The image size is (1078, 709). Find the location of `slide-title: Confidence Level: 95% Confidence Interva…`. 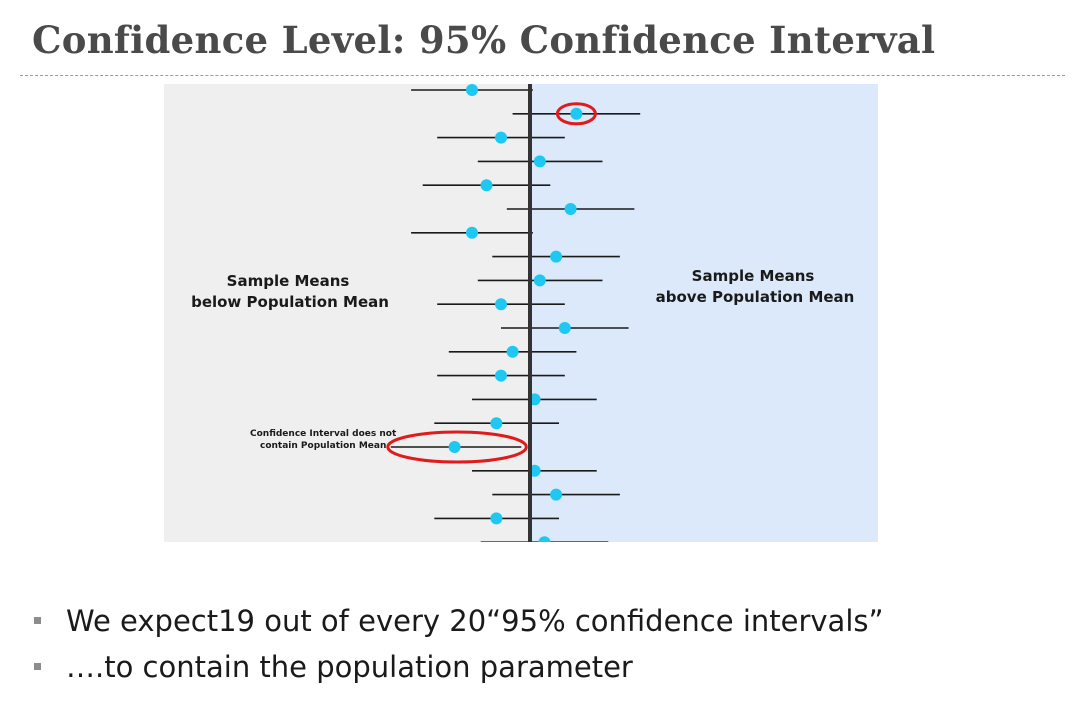

slide-title: Confidence Level: 95% Confidence Interva… is located at coordinates (484, 40).